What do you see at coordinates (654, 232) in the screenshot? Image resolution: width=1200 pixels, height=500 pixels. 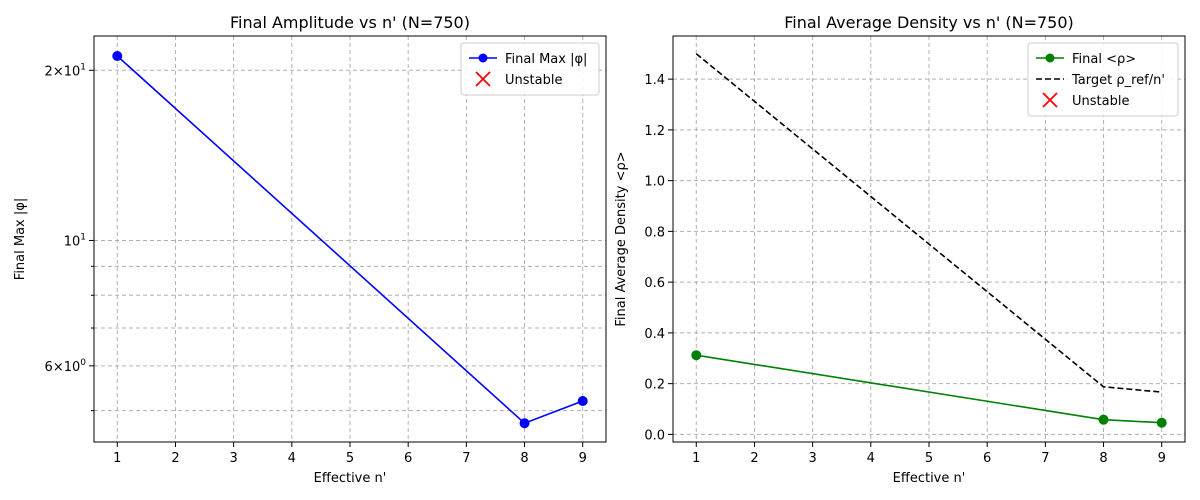 I see `y-tick-label: 0.8` at bounding box center [654, 232].